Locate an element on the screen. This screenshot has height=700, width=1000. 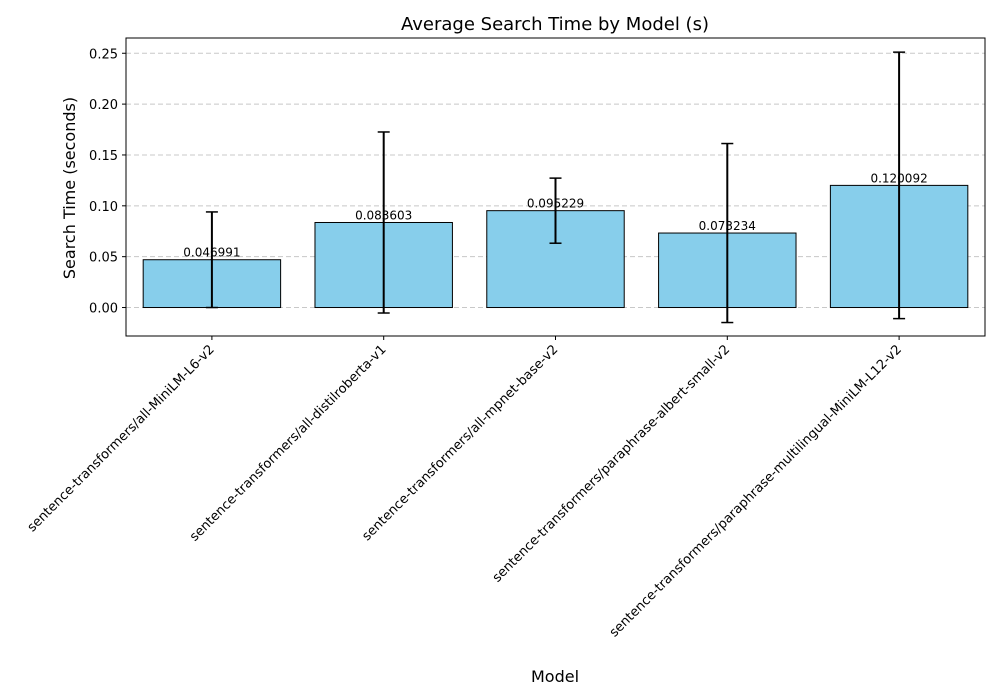
bar-value-label: 0.120092 is located at coordinates (898, 178).